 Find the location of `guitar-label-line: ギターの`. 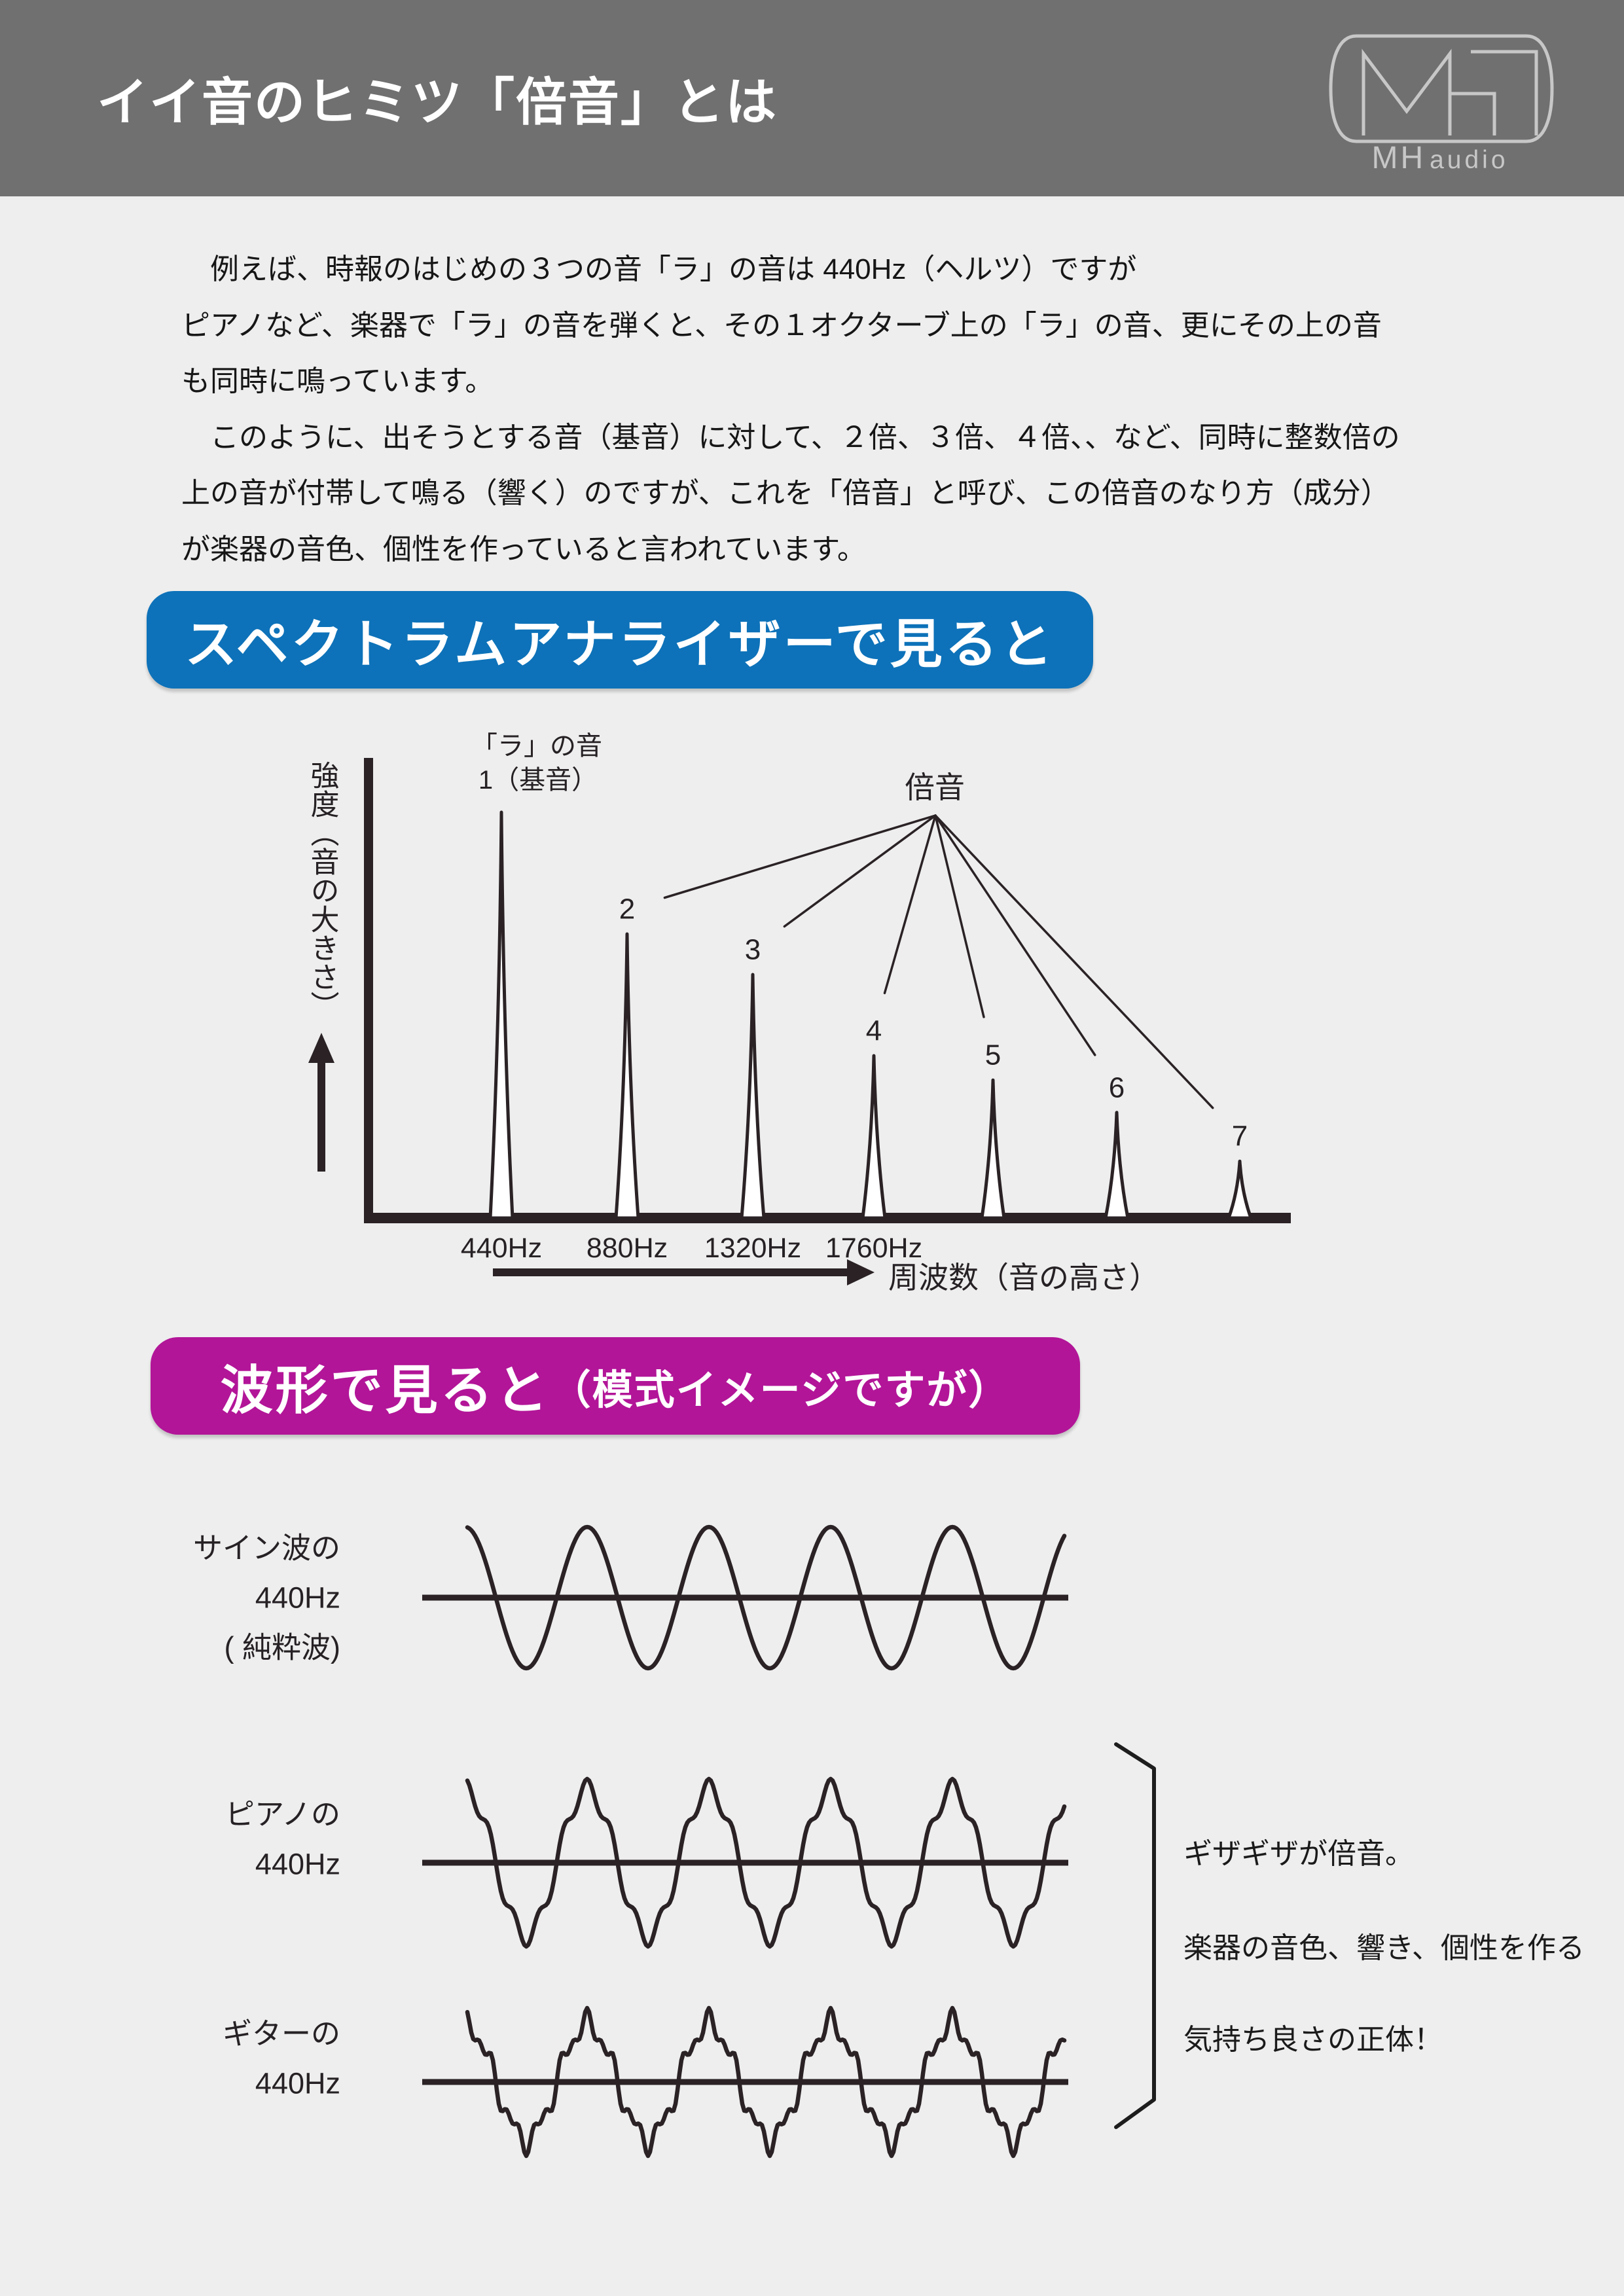

guitar-label-line: ギターの is located at coordinates (281, 2034).